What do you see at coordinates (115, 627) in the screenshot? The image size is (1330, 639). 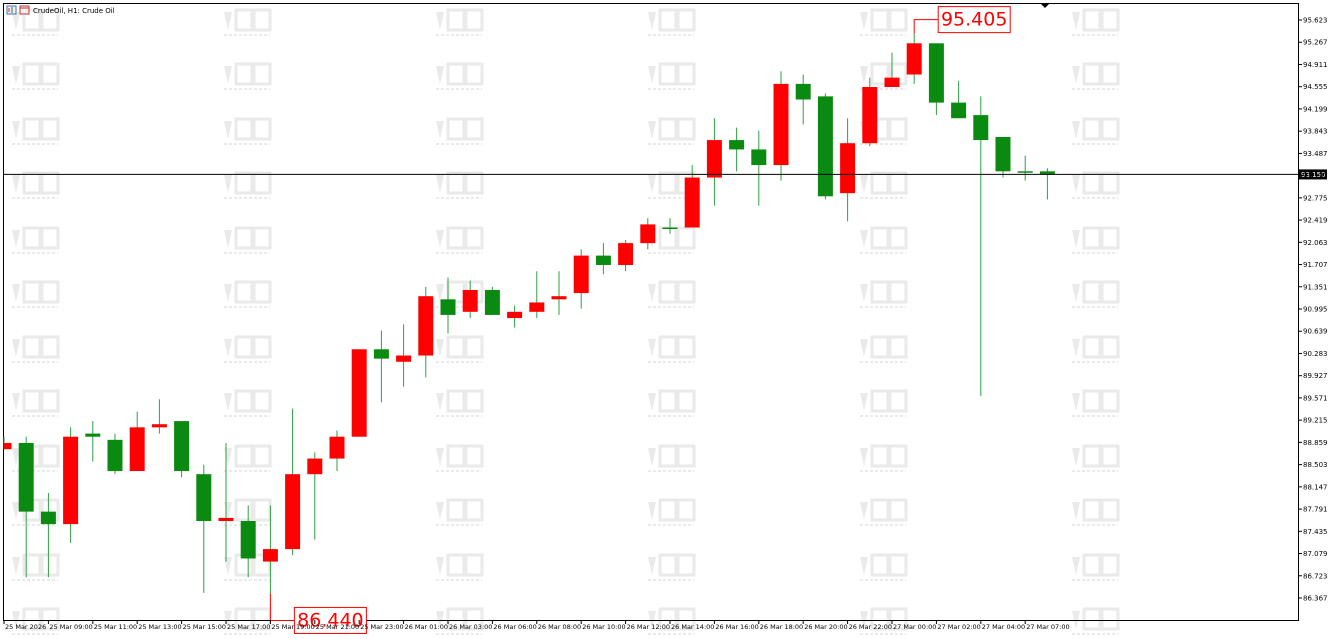 I see `time-tick-label: 25 Mar 11:00` at bounding box center [115, 627].